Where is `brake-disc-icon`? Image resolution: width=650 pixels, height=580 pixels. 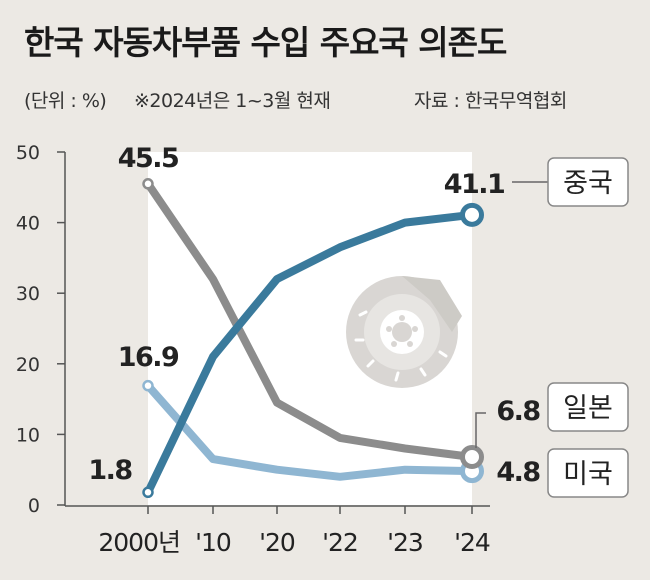 brake-disc-icon is located at coordinates (404, 332).